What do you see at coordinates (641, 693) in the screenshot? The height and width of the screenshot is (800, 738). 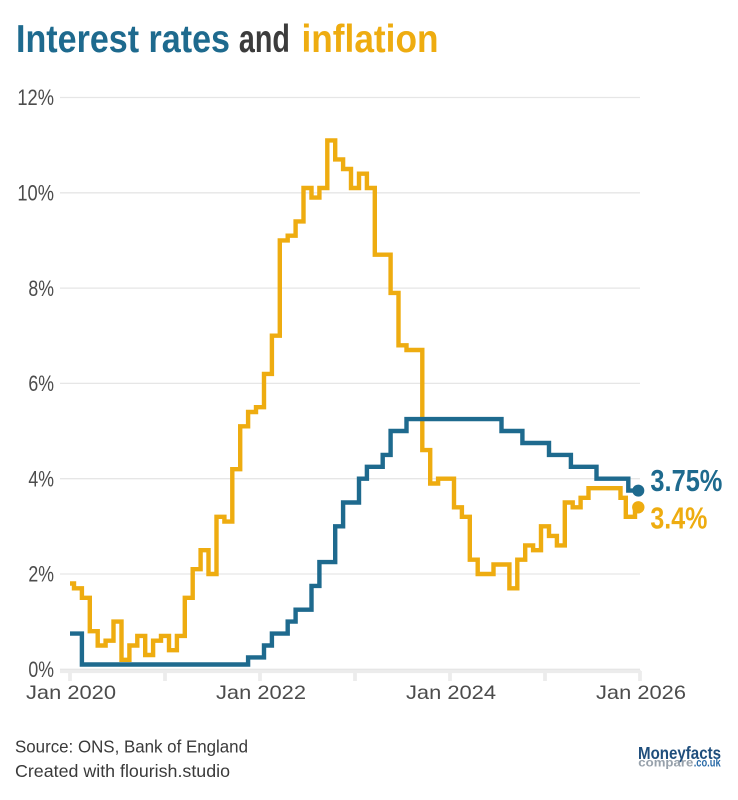 I see `svg-text: Jan 2026` at bounding box center [641, 693].